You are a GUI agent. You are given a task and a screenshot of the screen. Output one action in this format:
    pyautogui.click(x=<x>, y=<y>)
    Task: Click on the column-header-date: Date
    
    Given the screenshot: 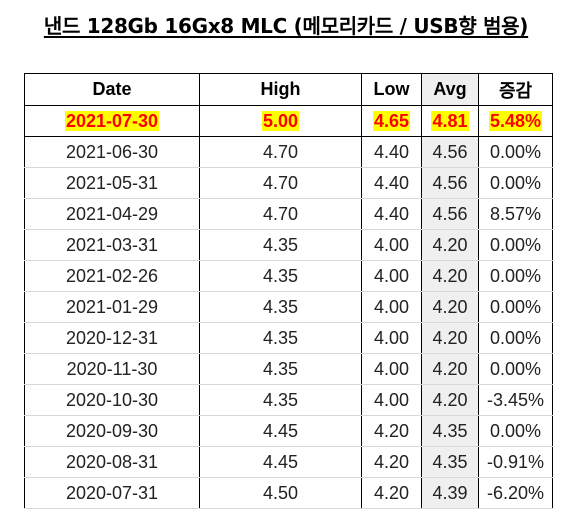 What is the action you would take?
    pyautogui.click(x=112, y=89)
    